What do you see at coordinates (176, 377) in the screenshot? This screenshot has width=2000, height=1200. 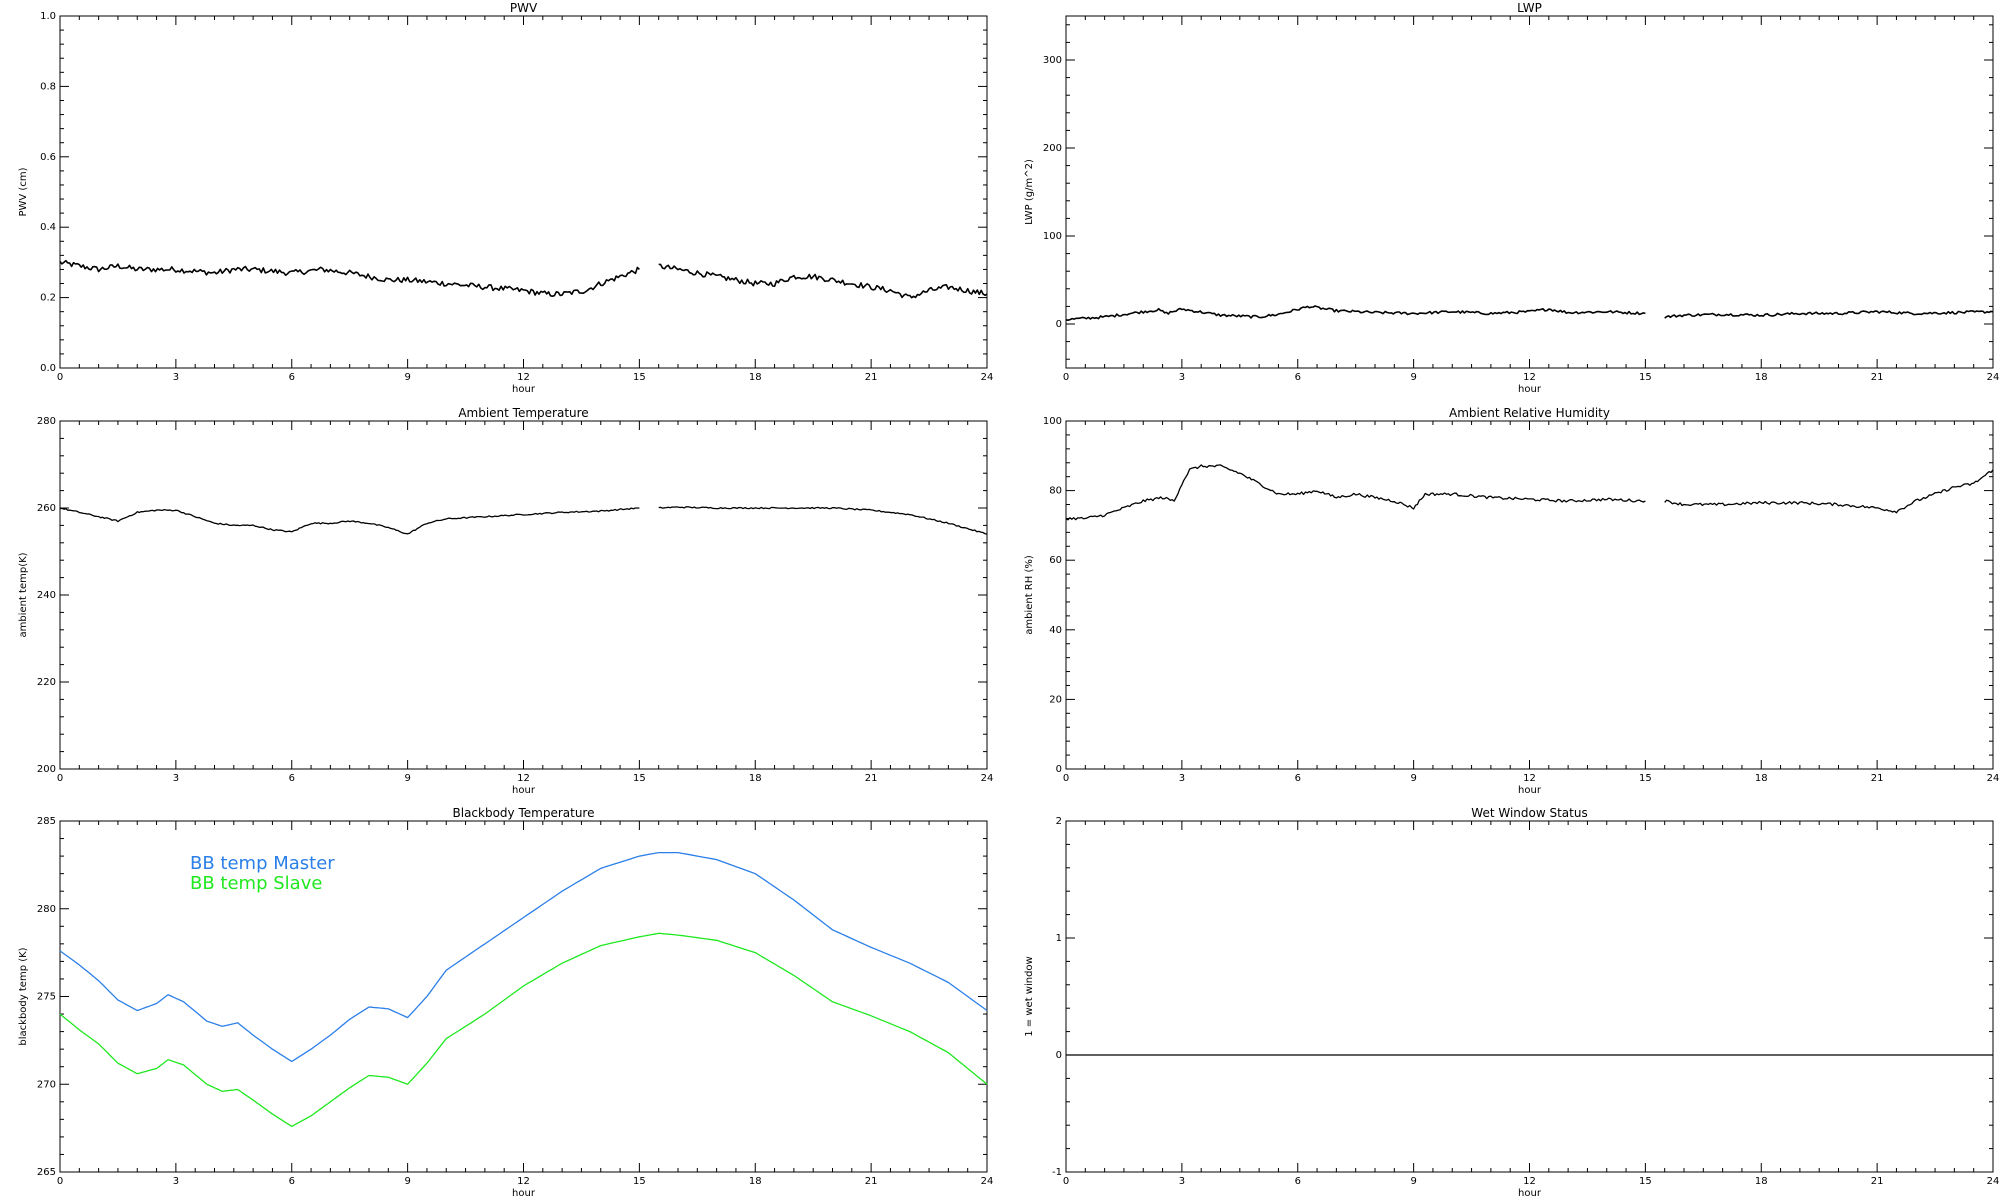 I see `pwv-x-tick-label: 3` at bounding box center [176, 377].